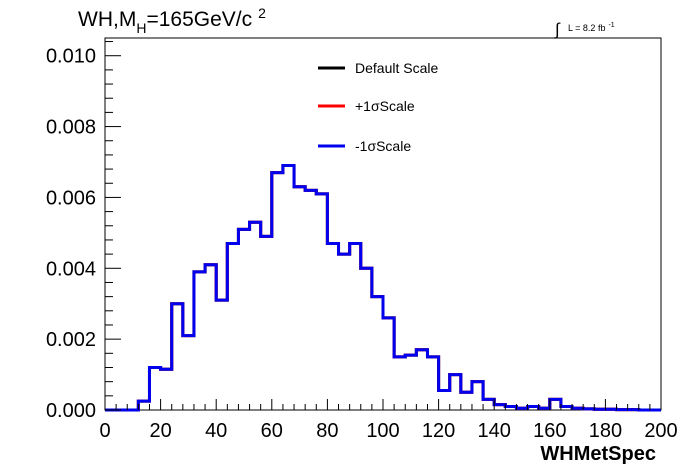 This screenshot has width=696, height=472. I want to click on chart-title: WH,MH=165GeV/c 2, so click(172, 20).